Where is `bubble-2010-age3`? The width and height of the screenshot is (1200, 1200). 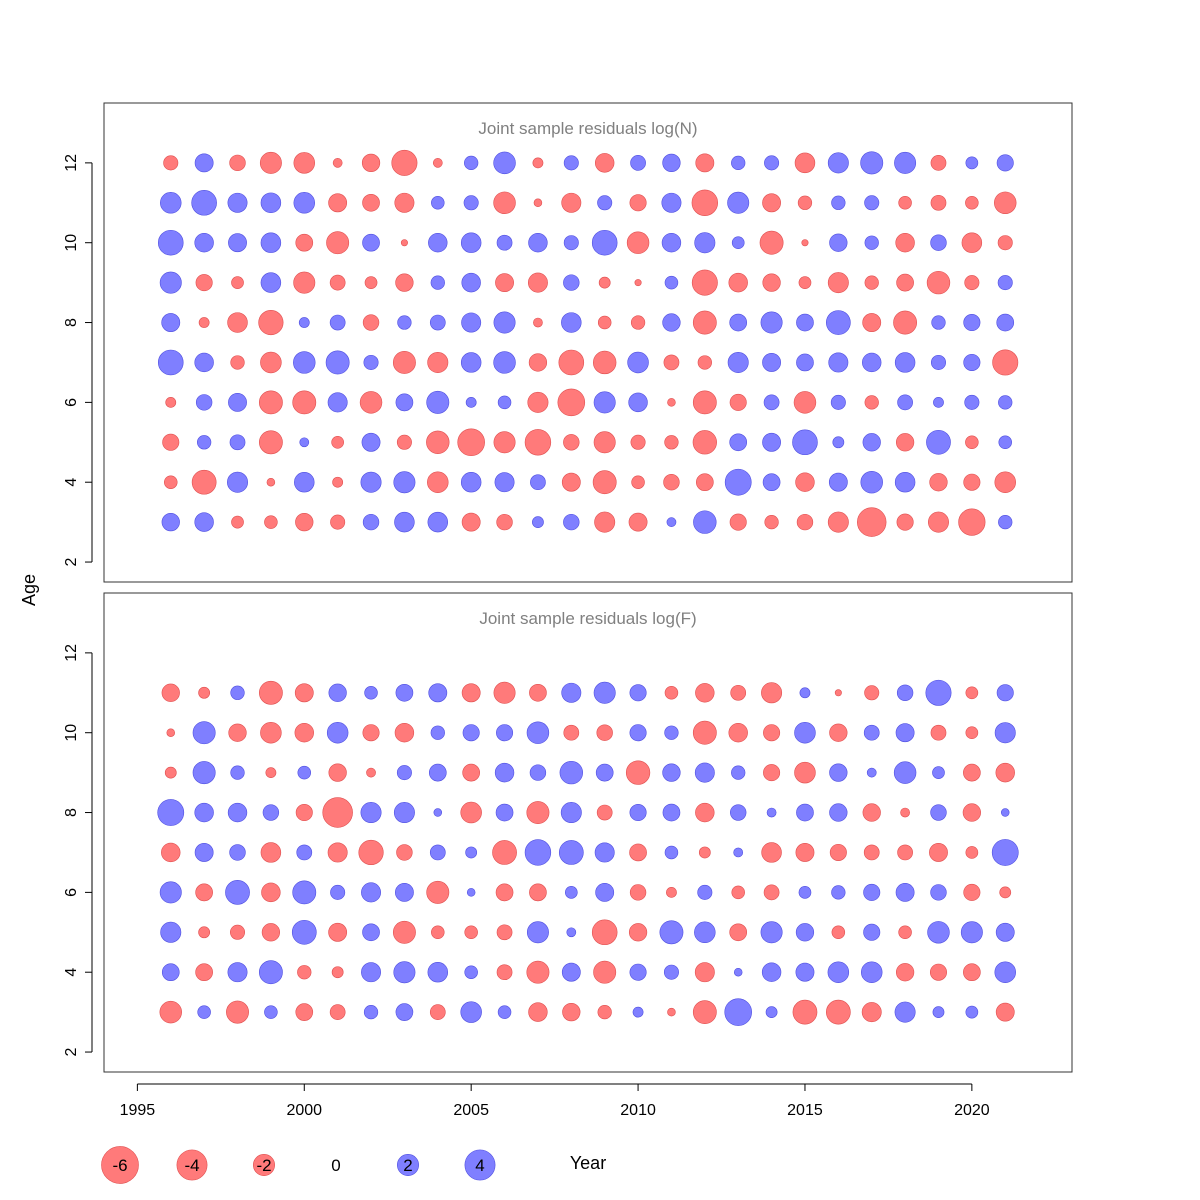 bubble-2010-age3 is located at coordinates (638, 1012).